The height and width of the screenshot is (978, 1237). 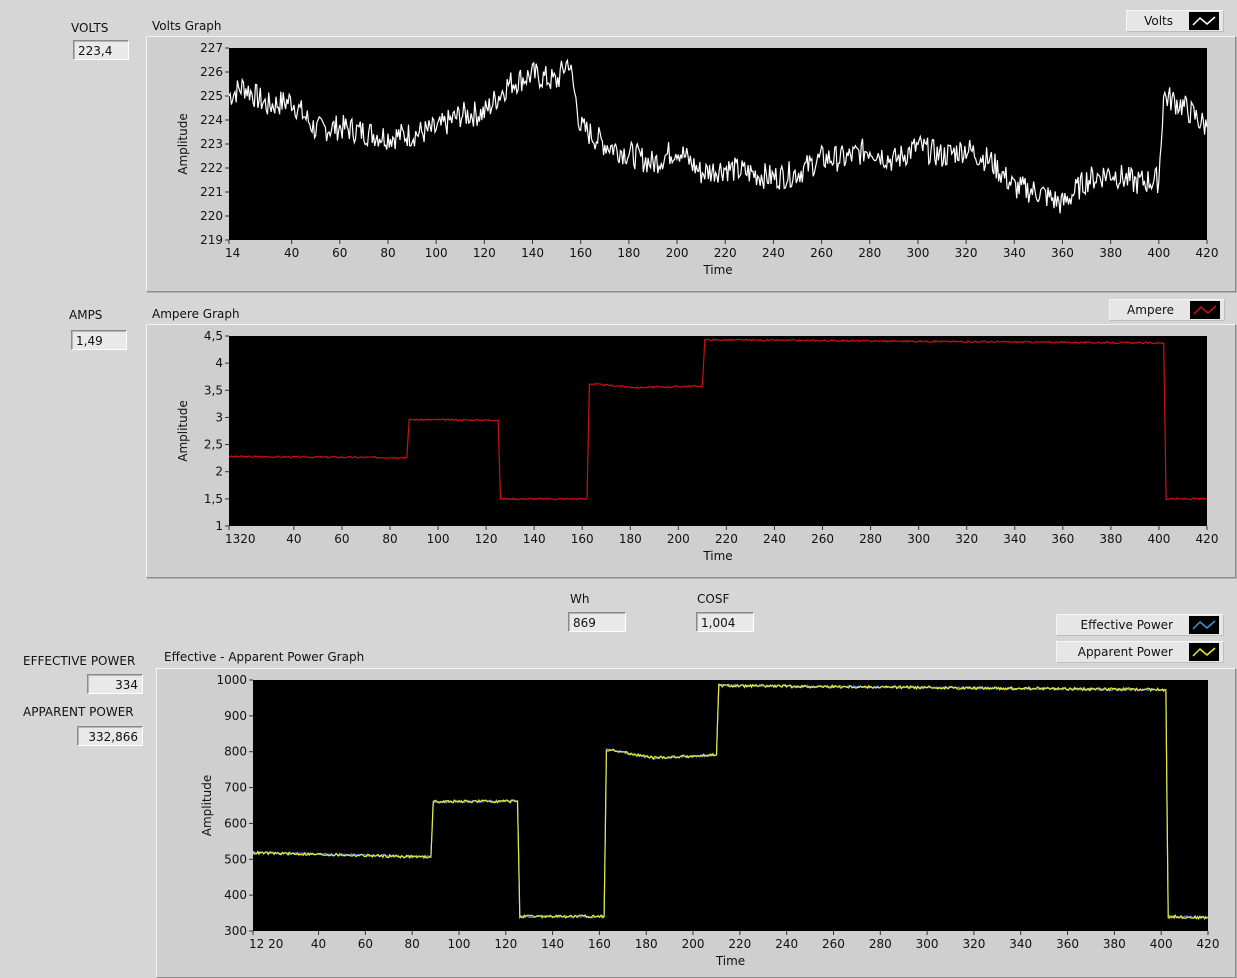 What do you see at coordinates (219, 472) in the screenshot?
I see `y-tick-label: 2` at bounding box center [219, 472].